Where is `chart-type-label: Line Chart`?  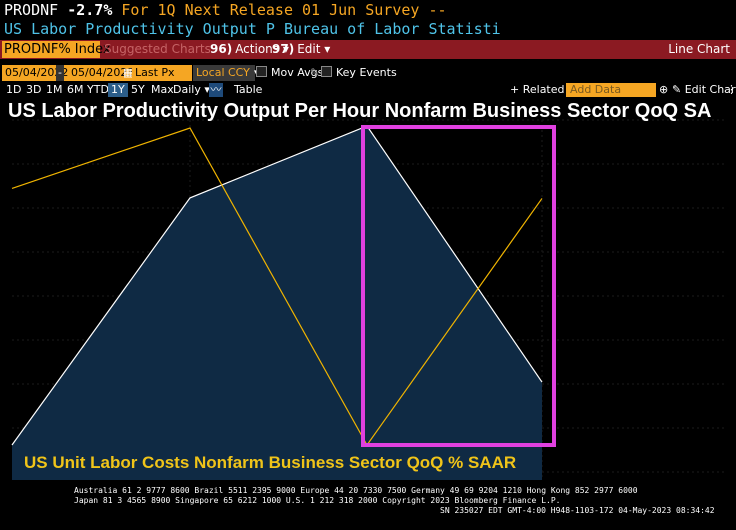
chart-type-label: Line Chart is located at coordinates (699, 49).